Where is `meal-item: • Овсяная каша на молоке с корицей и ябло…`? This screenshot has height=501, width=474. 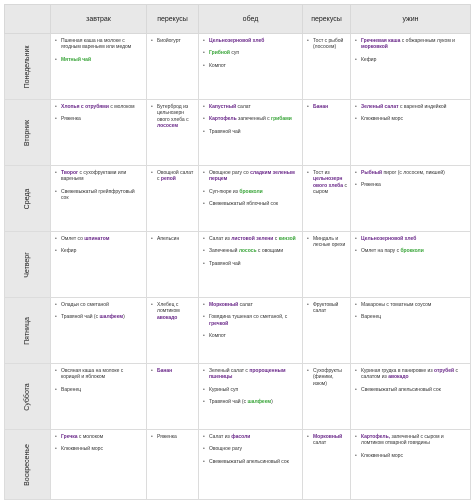
meal-item: • Овсяная каша на молоке с корицей и ябло… is located at coordinates (99, 374).